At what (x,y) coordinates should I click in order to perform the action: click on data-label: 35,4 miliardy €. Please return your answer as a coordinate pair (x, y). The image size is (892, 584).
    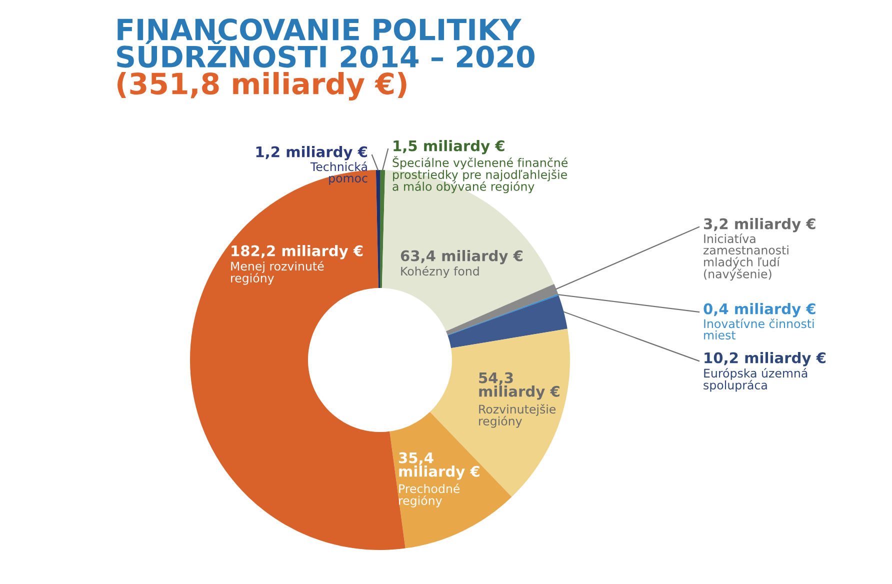
    Looking at the image, I should click on (439, 466).